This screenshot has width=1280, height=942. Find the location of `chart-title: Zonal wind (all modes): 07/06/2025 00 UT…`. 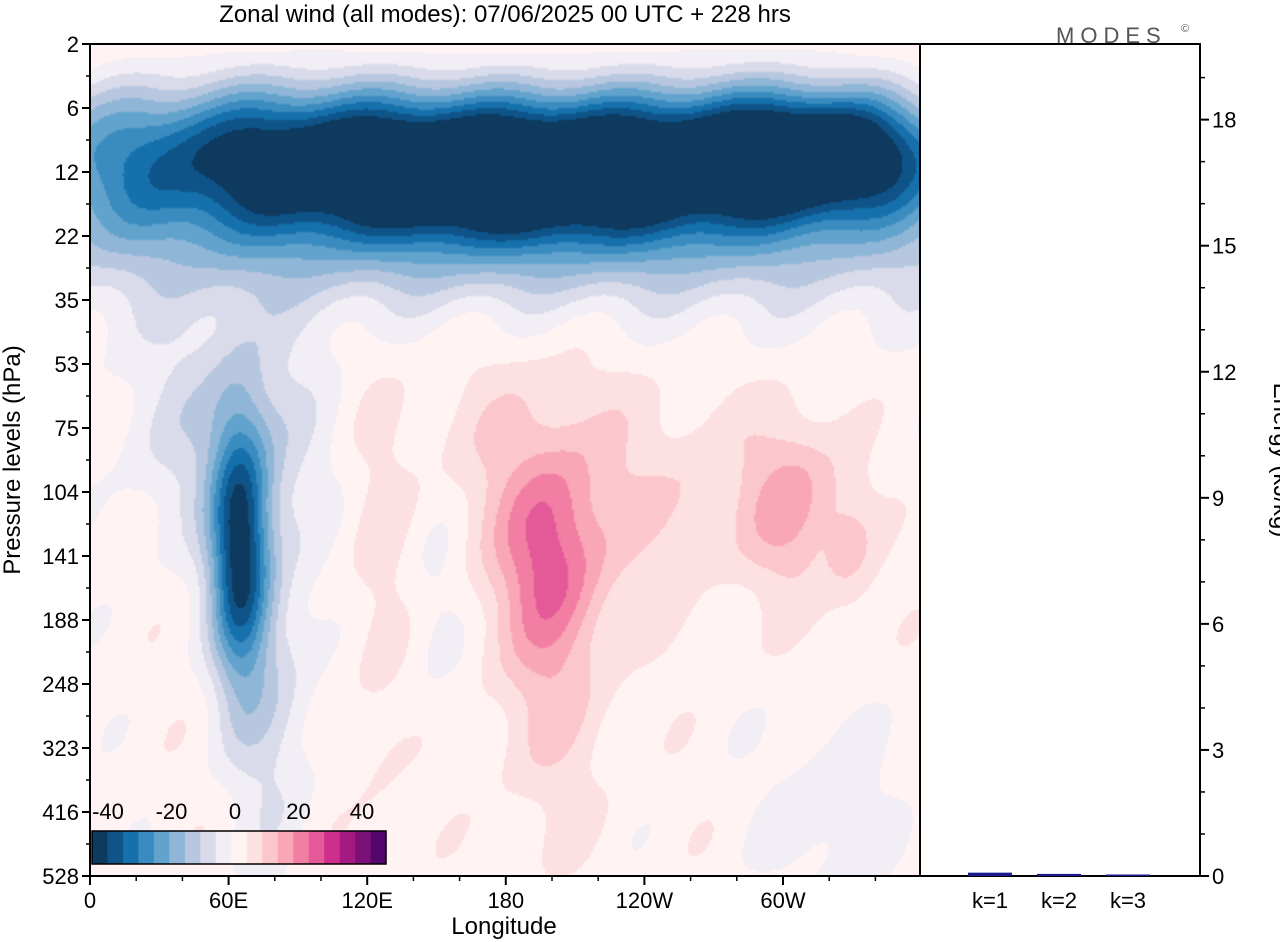

chart-title: Zonal wind (all modes): 07/06/2025 00 UT… is located at coordinates (505, 14).